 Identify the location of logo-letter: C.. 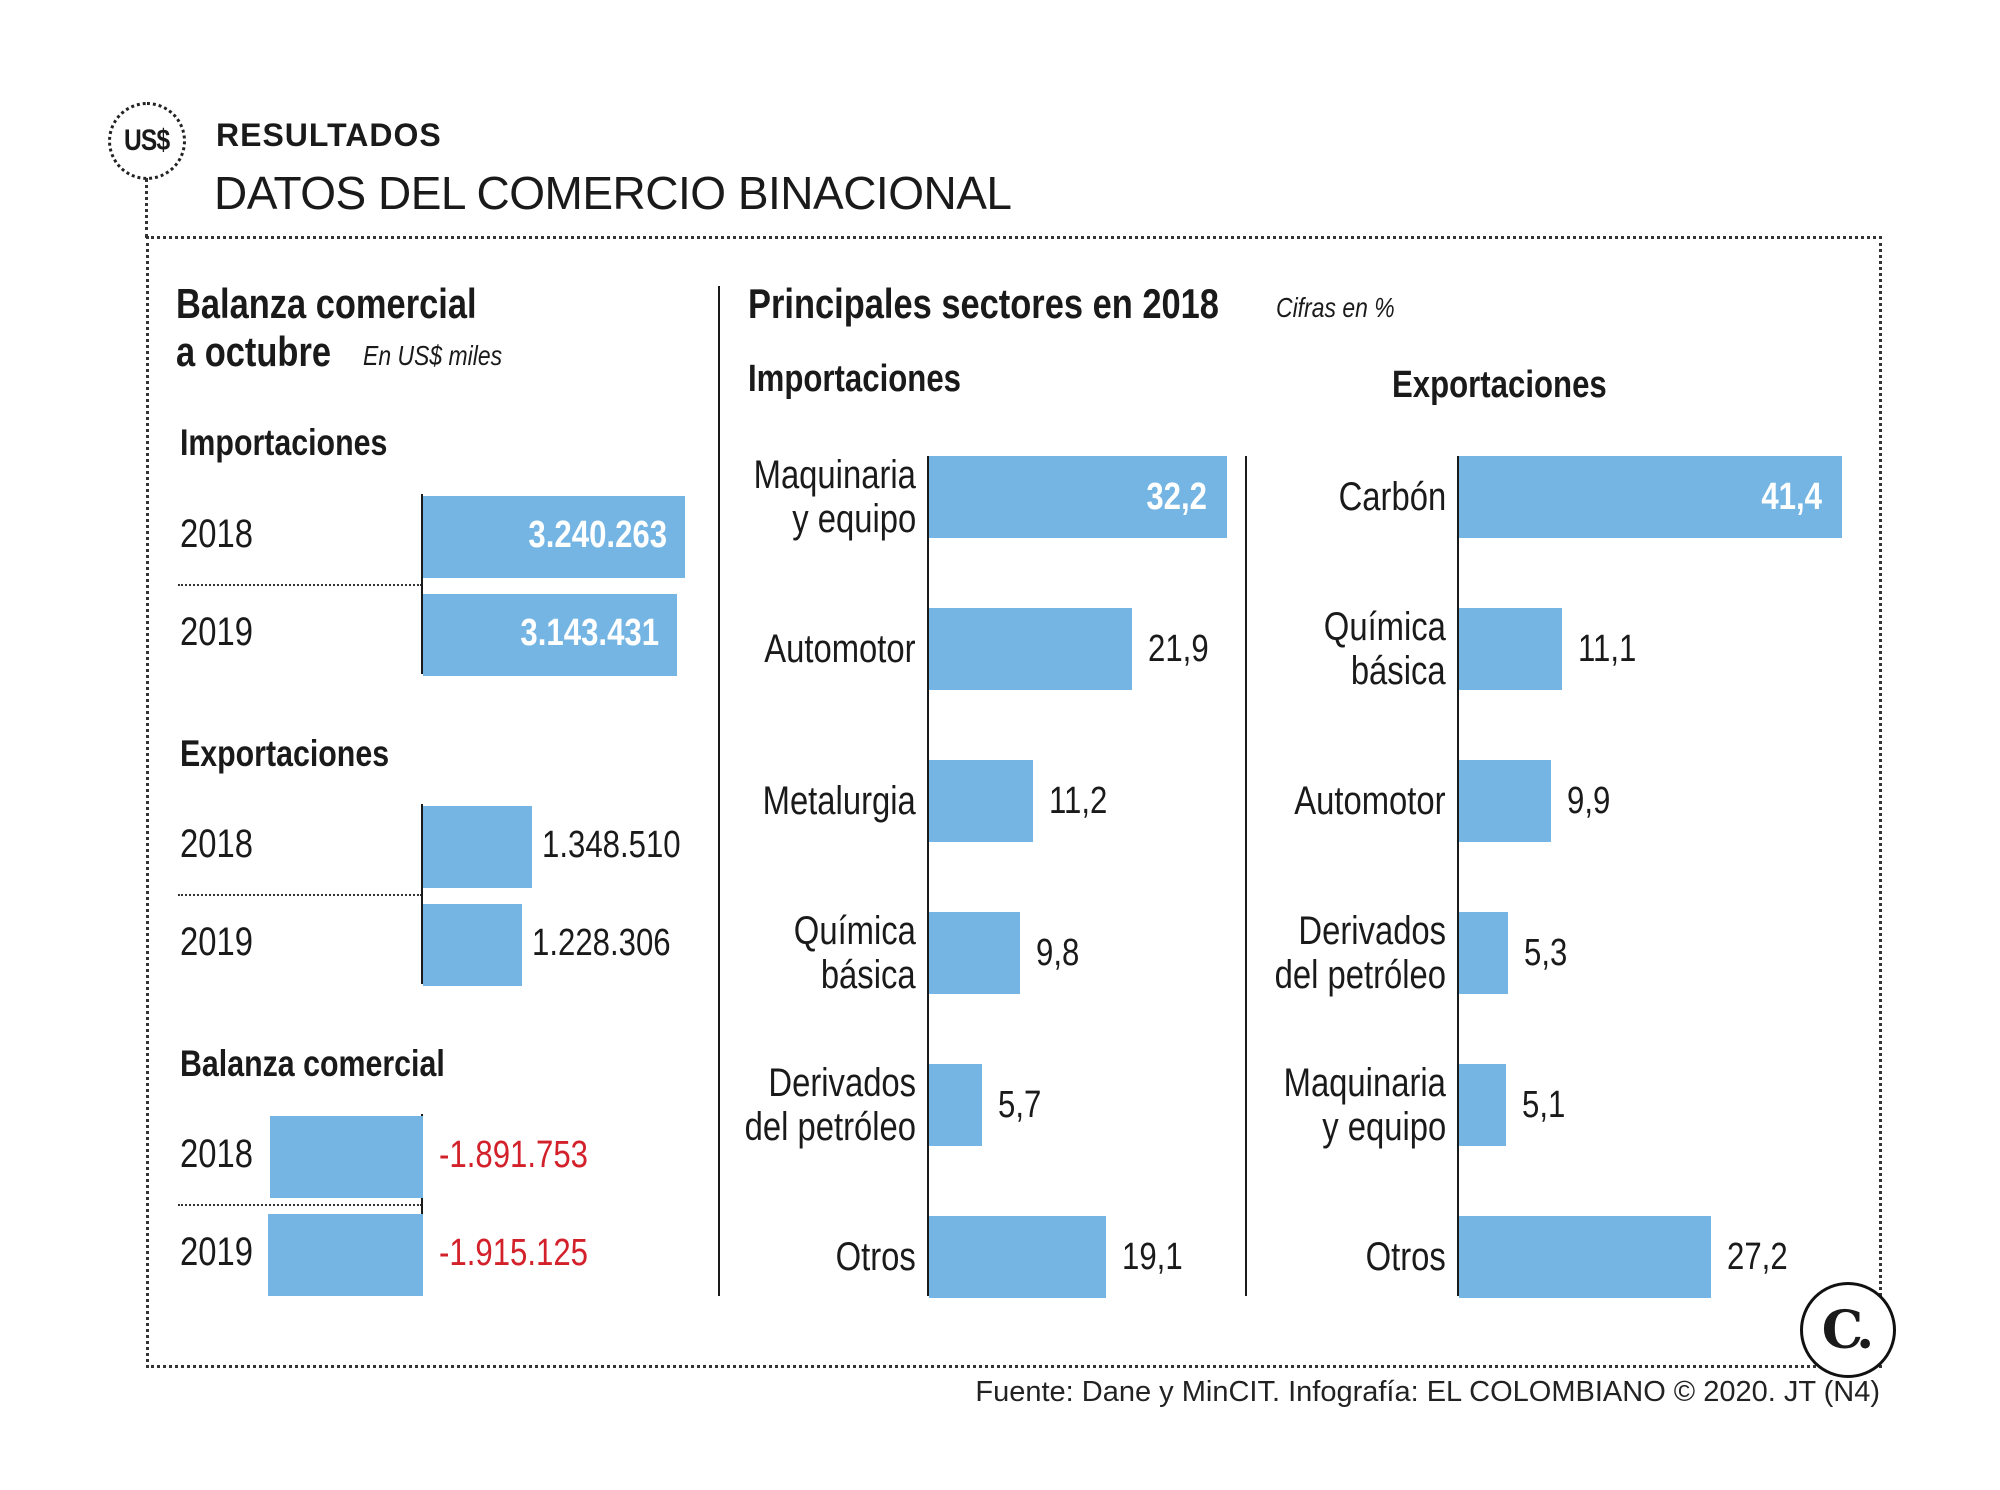
(1848, 1330).